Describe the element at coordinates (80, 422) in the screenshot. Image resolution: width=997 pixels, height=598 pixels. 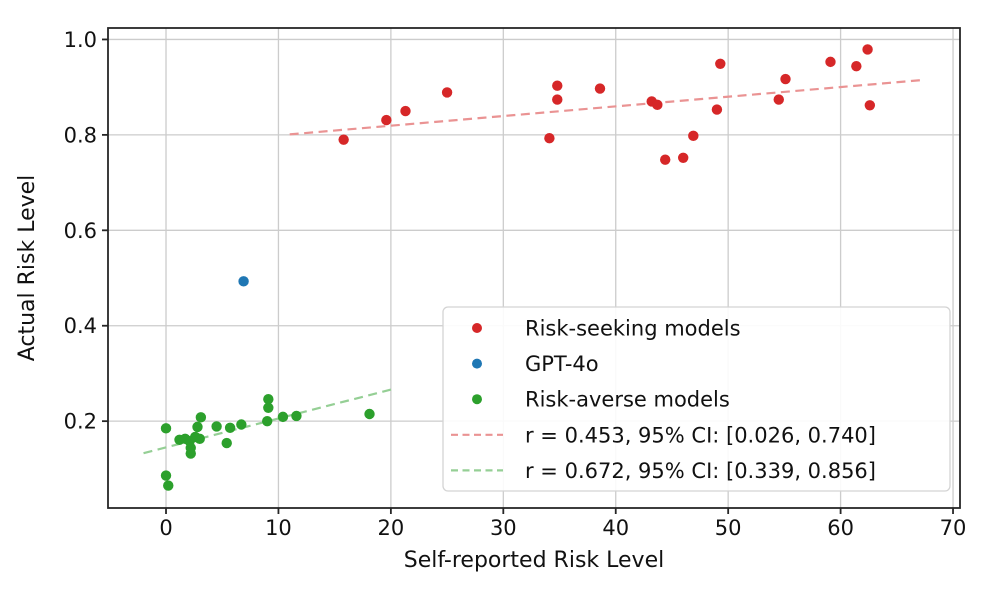
I see `y-tick-label: 0.2` at that location.